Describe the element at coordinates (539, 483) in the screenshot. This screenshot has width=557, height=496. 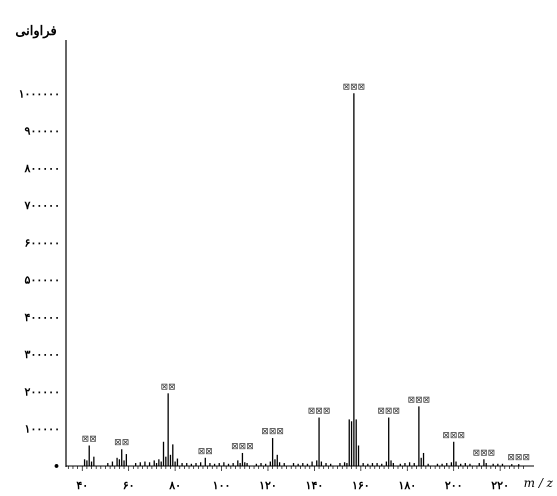
I see `x-axis-title: m / z` at that location.